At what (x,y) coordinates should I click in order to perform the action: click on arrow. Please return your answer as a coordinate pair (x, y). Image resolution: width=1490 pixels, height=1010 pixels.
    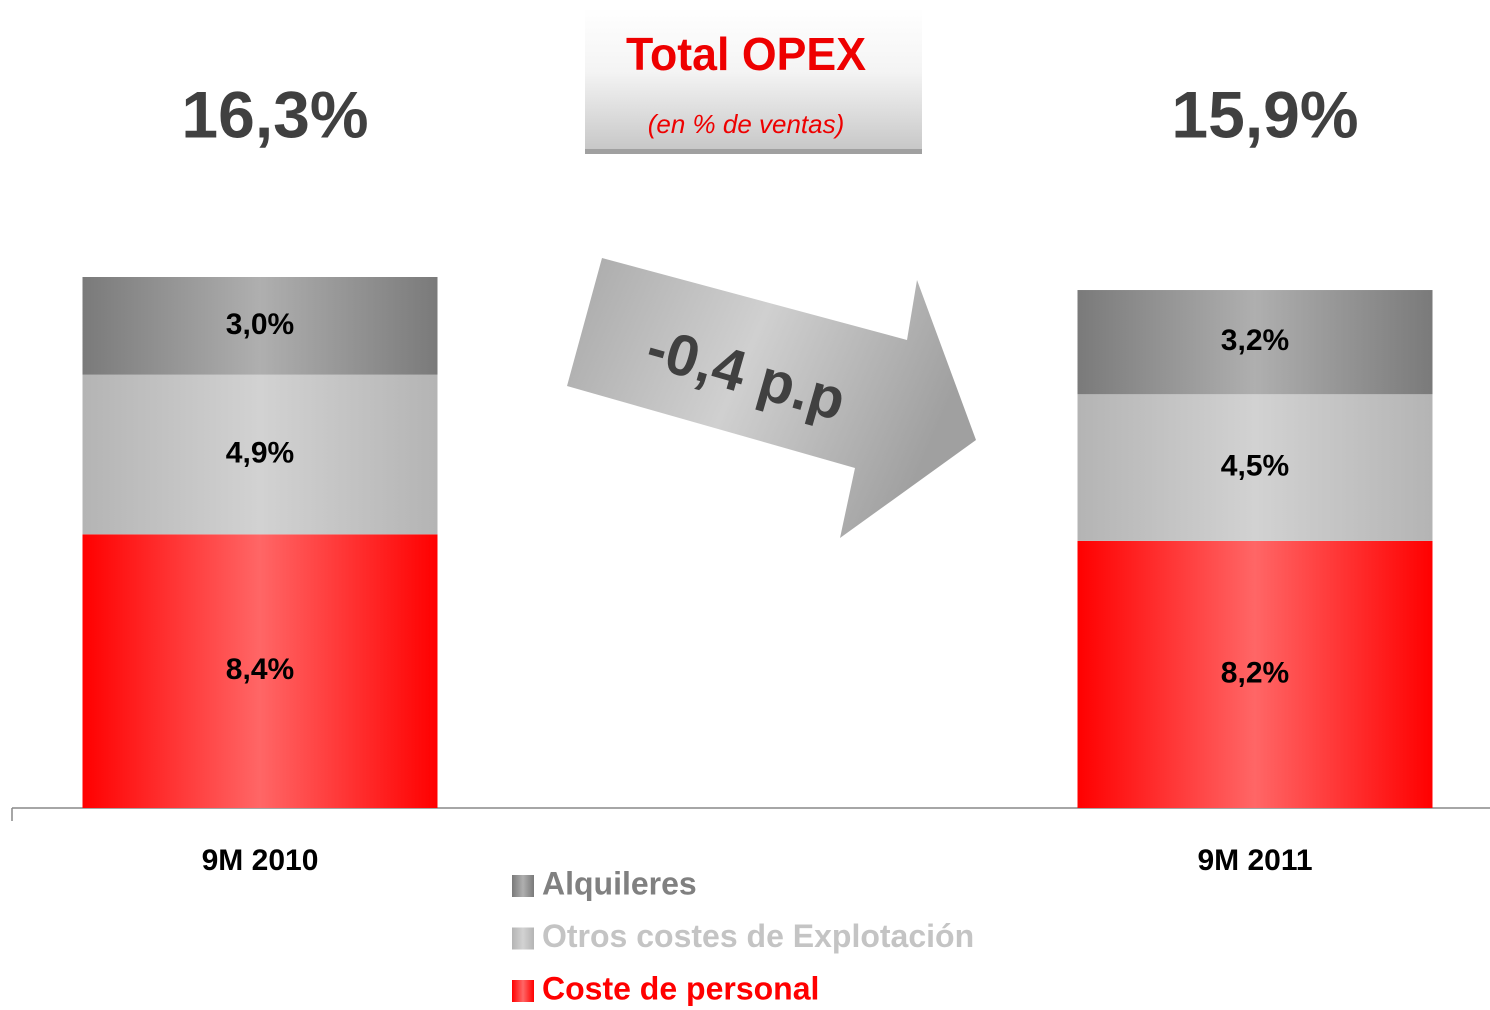
    Looking at the image, I should click on (771, 398).